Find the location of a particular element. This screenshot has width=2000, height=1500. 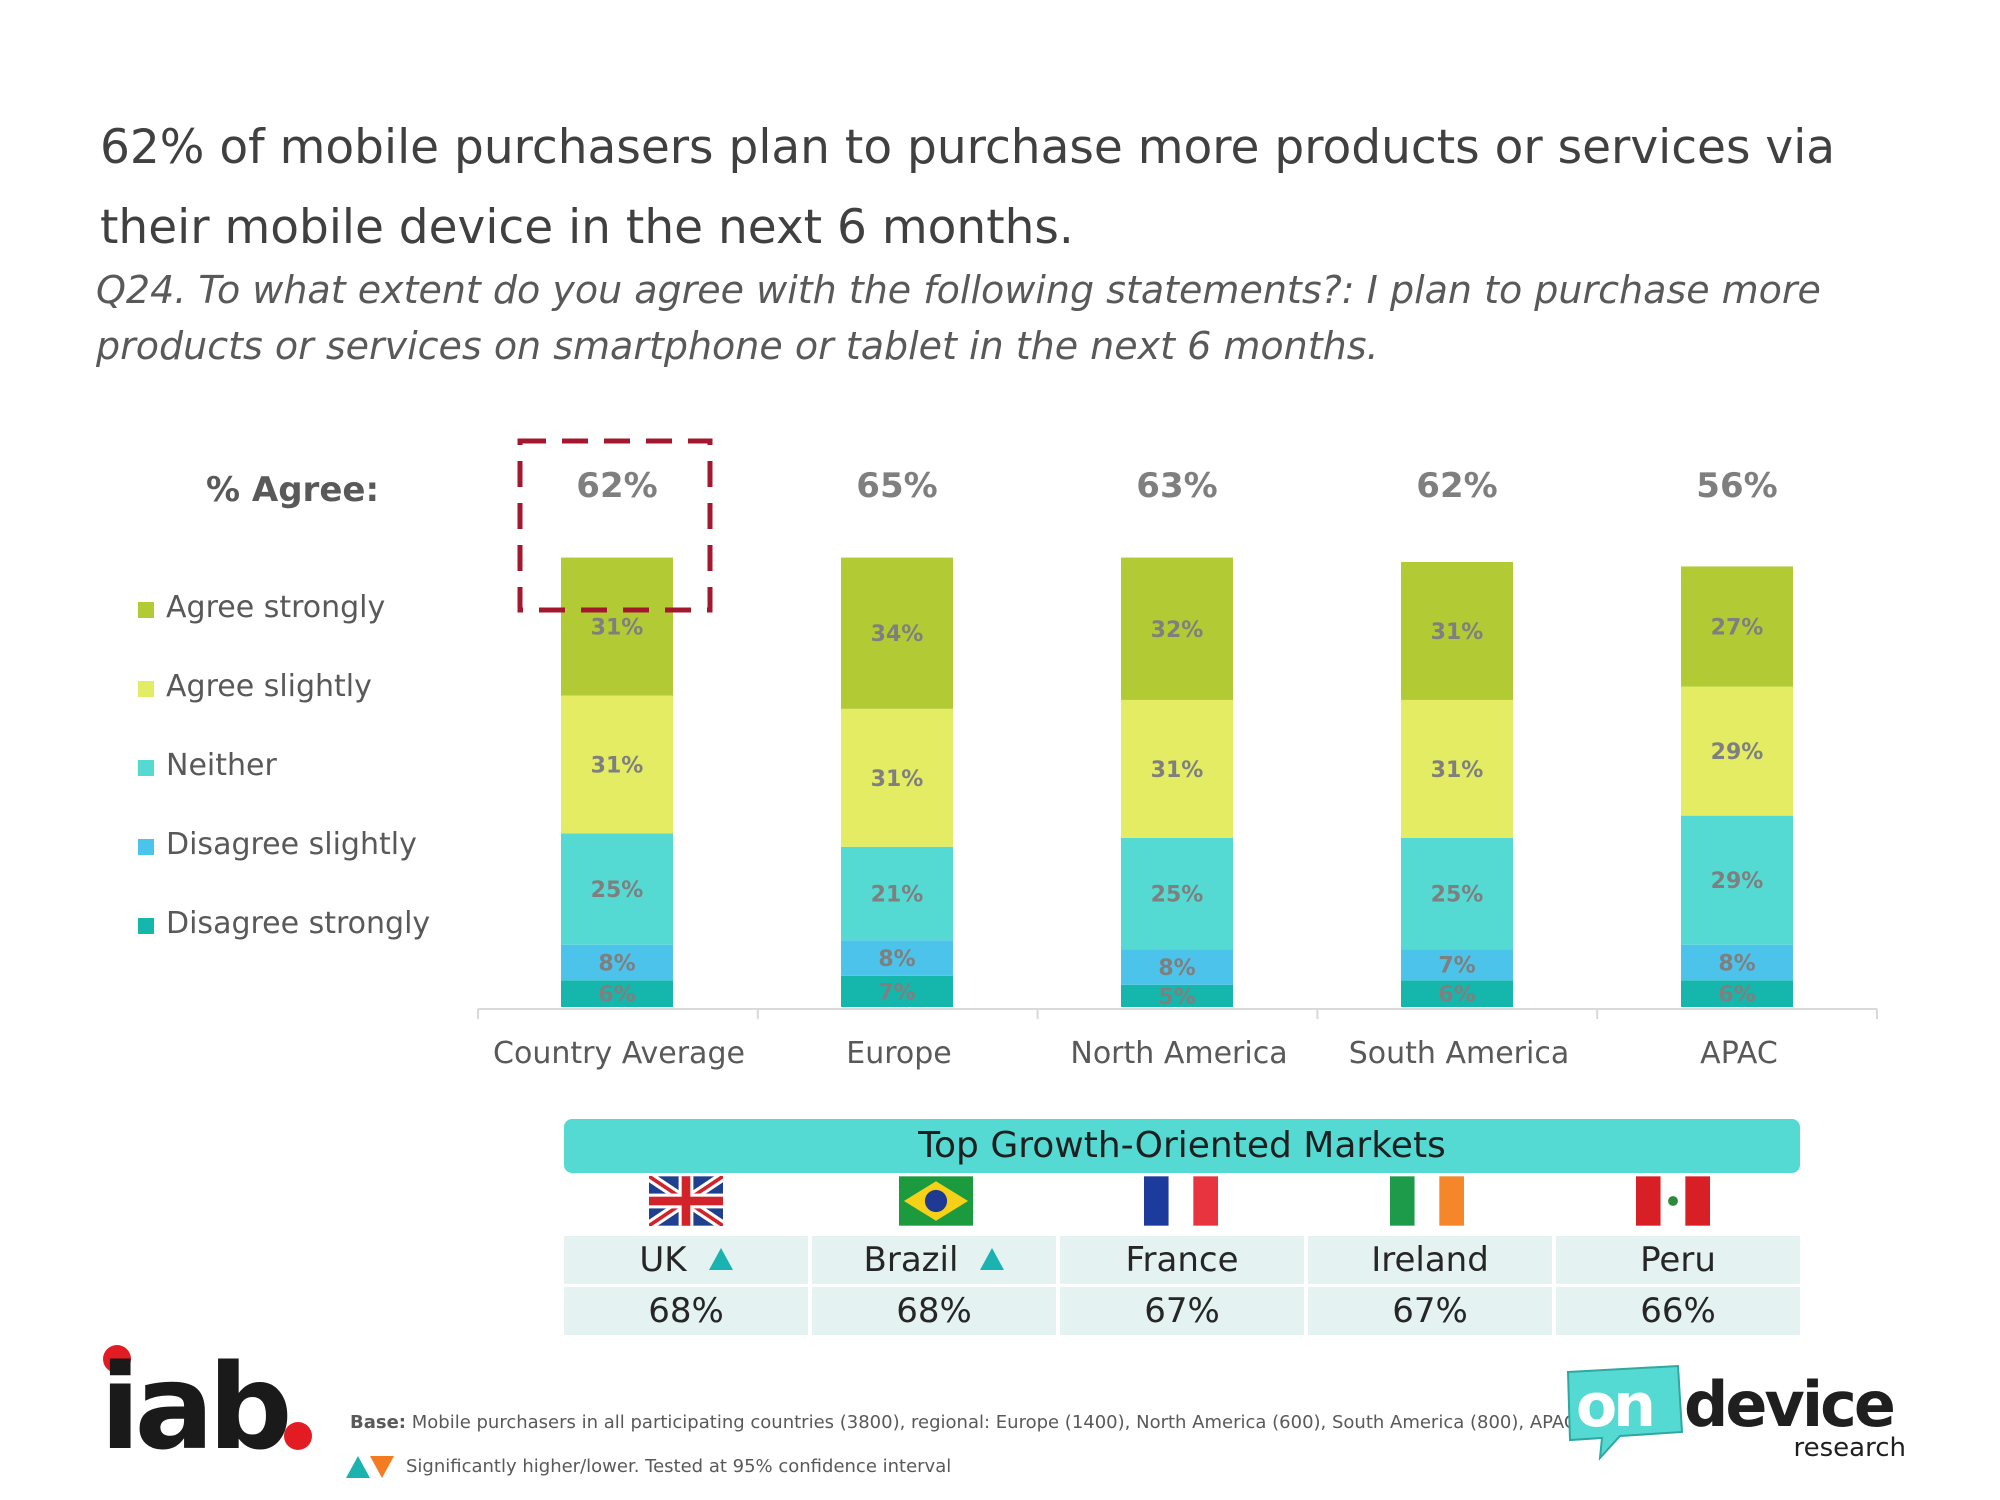

market-names-row: UK Brazil France Ireland Peru is located at coordinates (1182, 1261).